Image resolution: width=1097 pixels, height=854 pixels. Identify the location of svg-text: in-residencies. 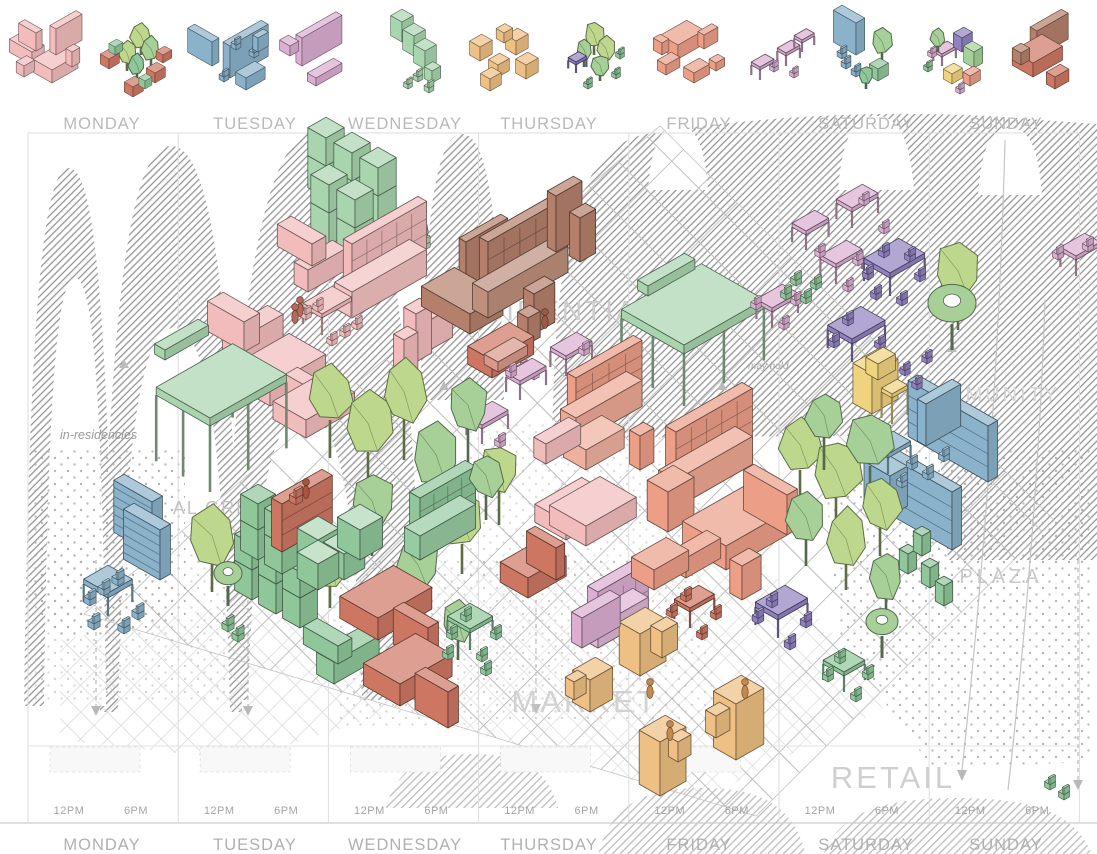
(98, 435).